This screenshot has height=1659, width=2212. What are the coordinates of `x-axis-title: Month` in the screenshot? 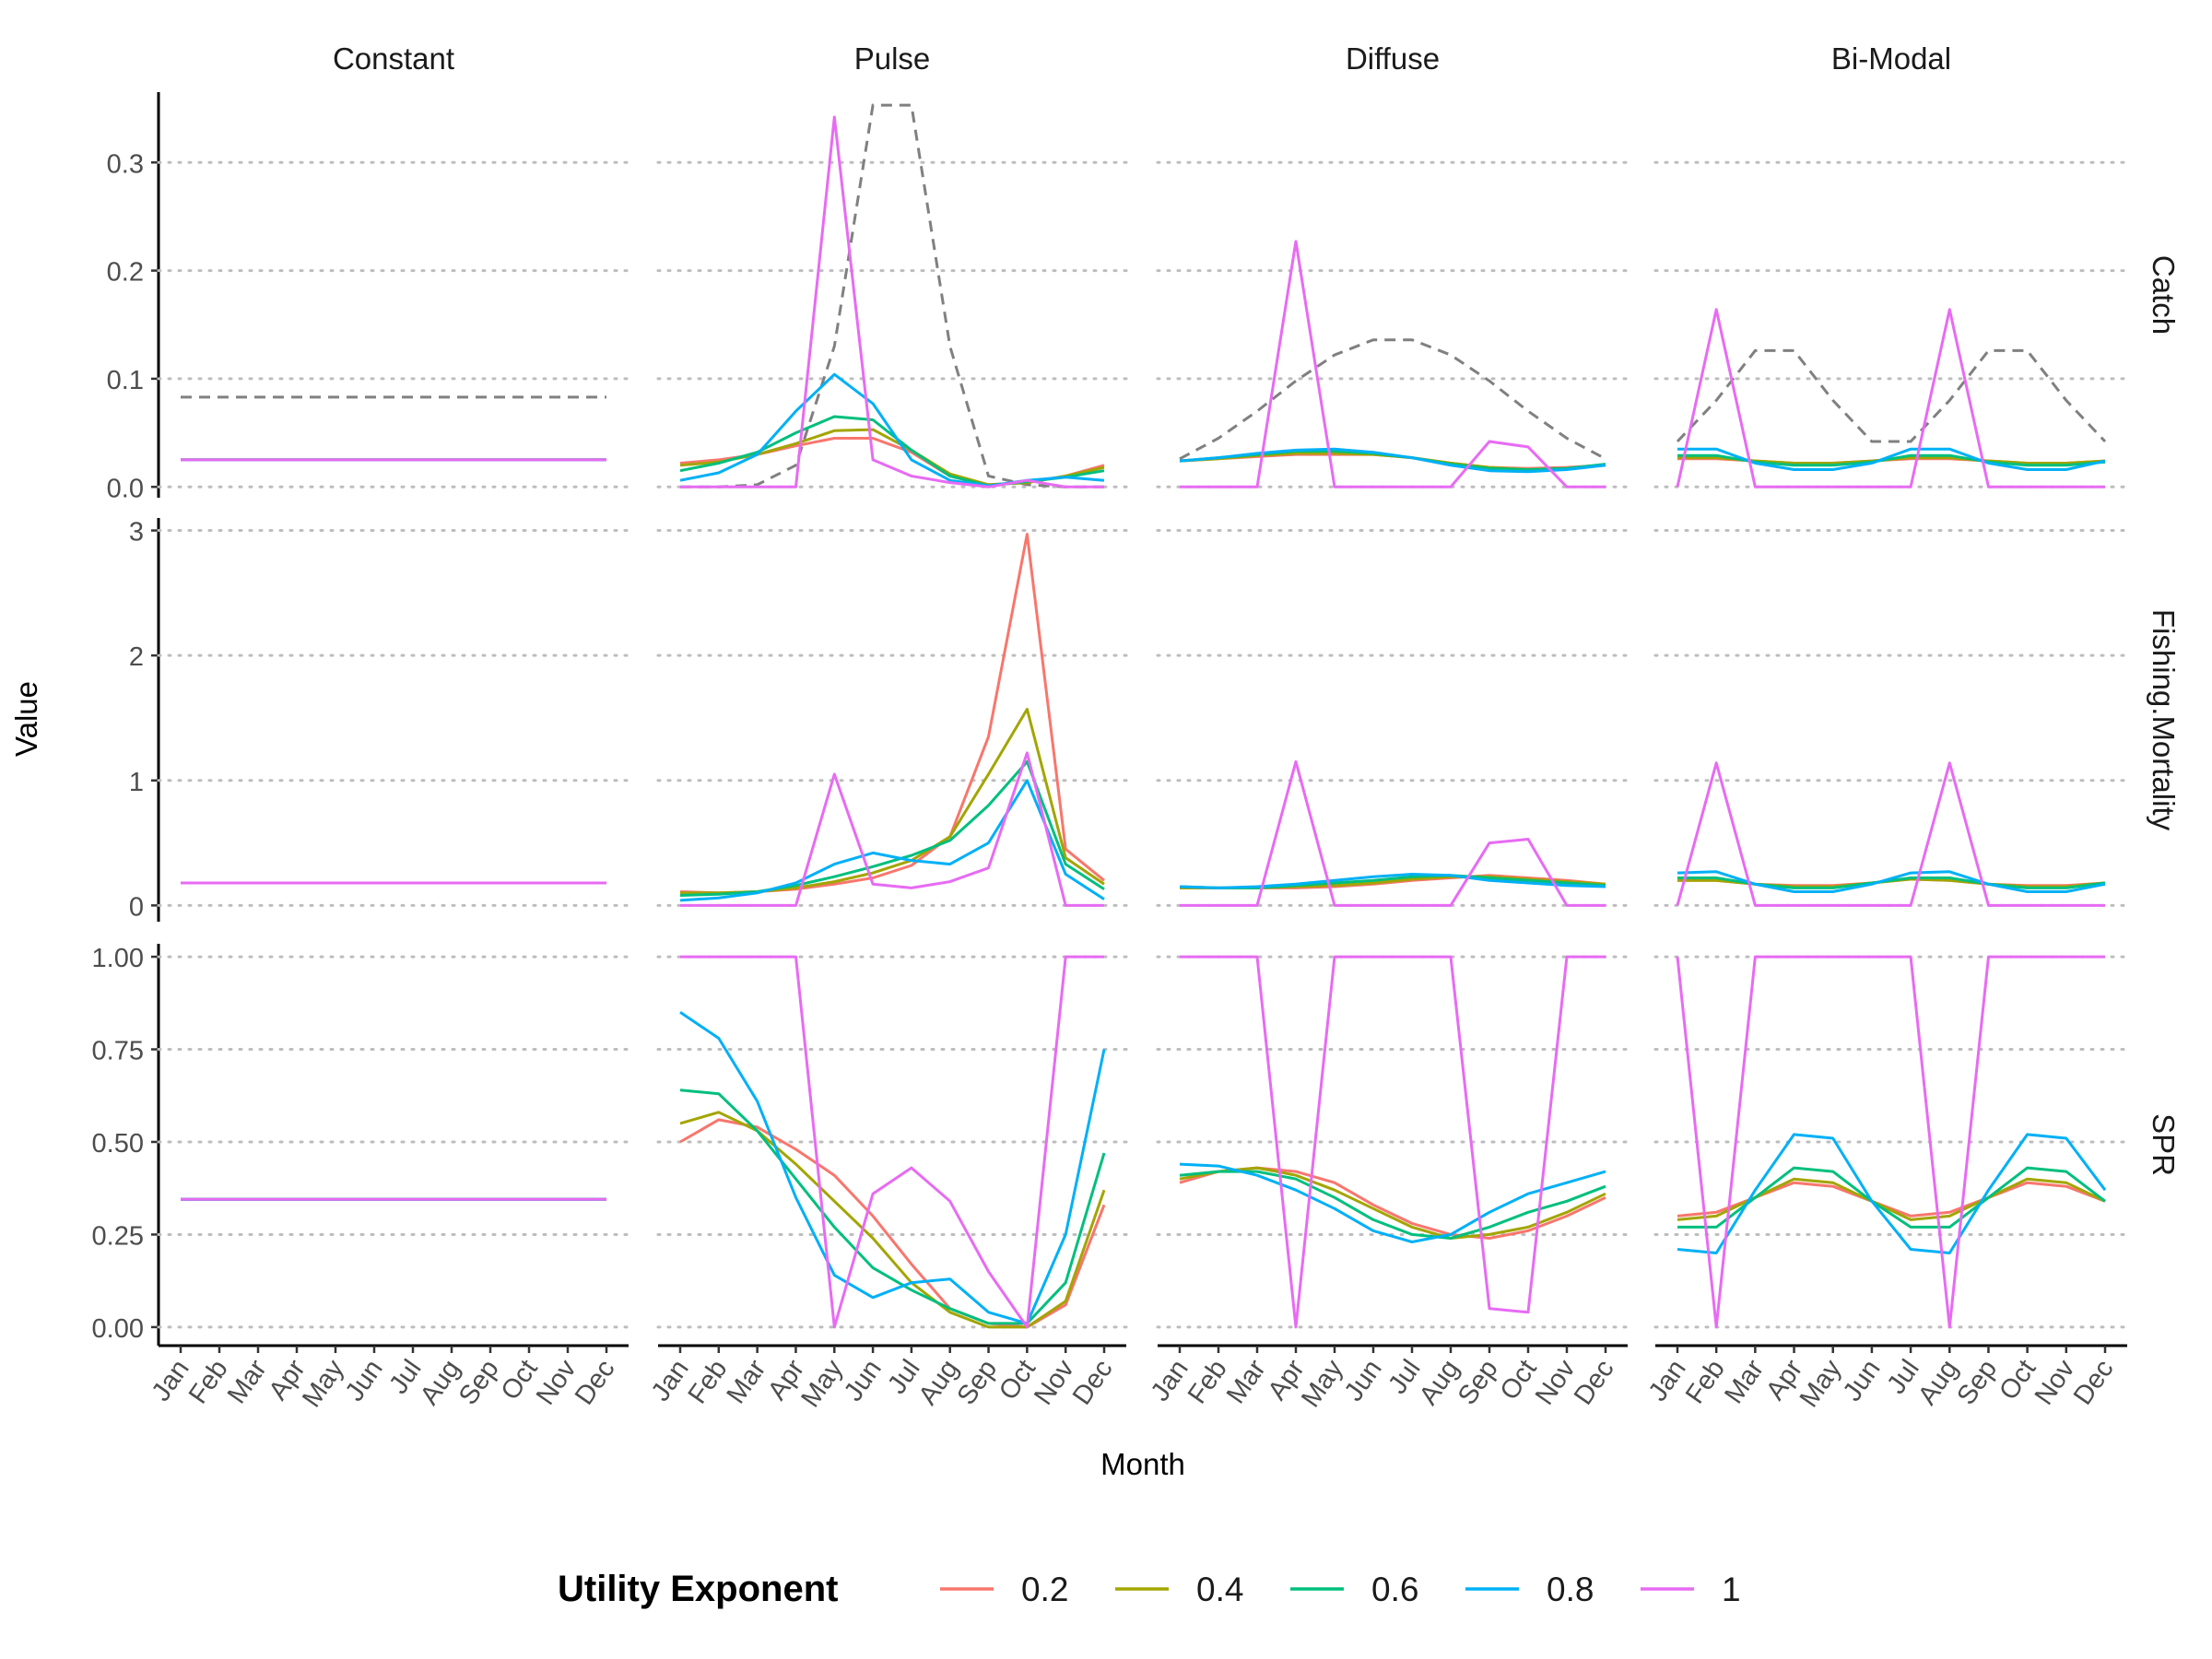 It's located at (1142, 1464).